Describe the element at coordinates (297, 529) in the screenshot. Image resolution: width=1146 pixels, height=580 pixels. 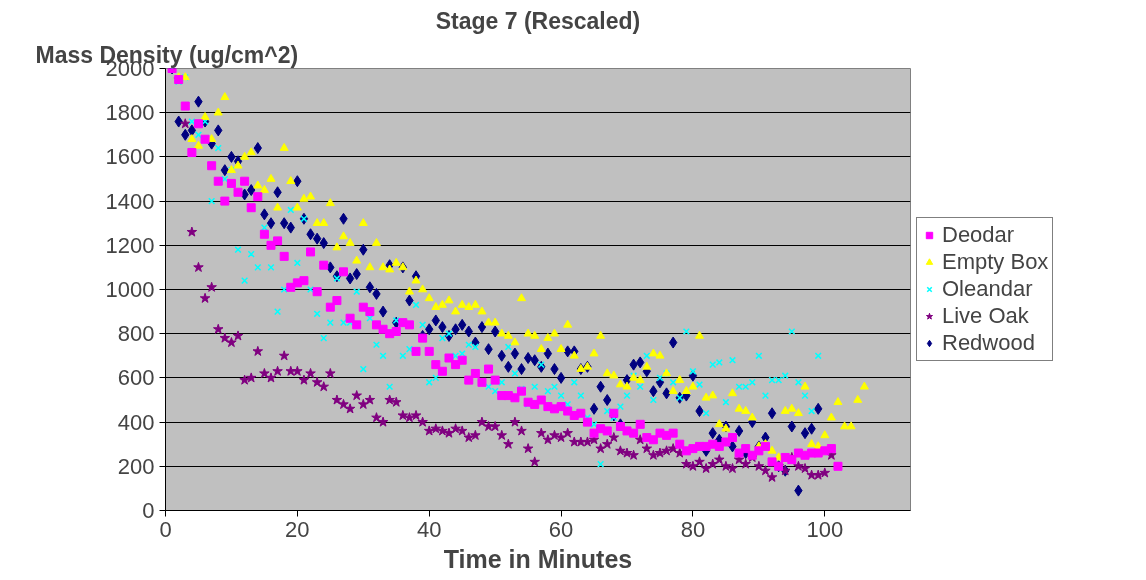
I see `x-tick-label: 20` at that location.